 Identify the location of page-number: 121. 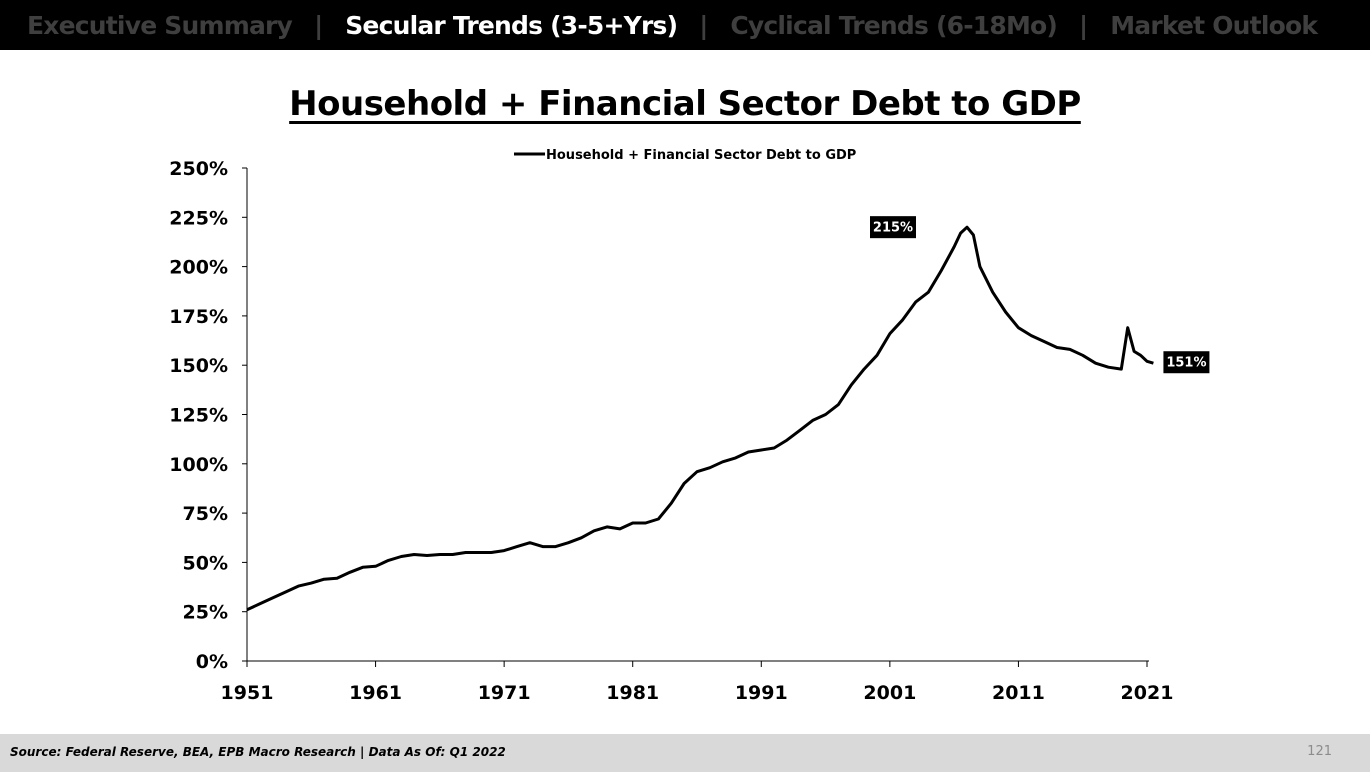
(1319, 751).